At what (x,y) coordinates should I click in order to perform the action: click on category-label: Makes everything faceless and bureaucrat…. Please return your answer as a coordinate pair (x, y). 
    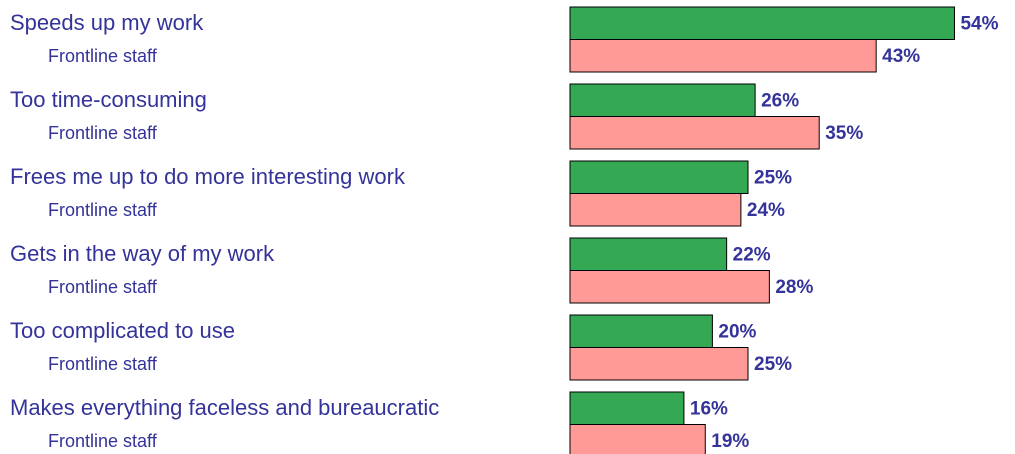
    Looking at the image, I should click on (224, 407).